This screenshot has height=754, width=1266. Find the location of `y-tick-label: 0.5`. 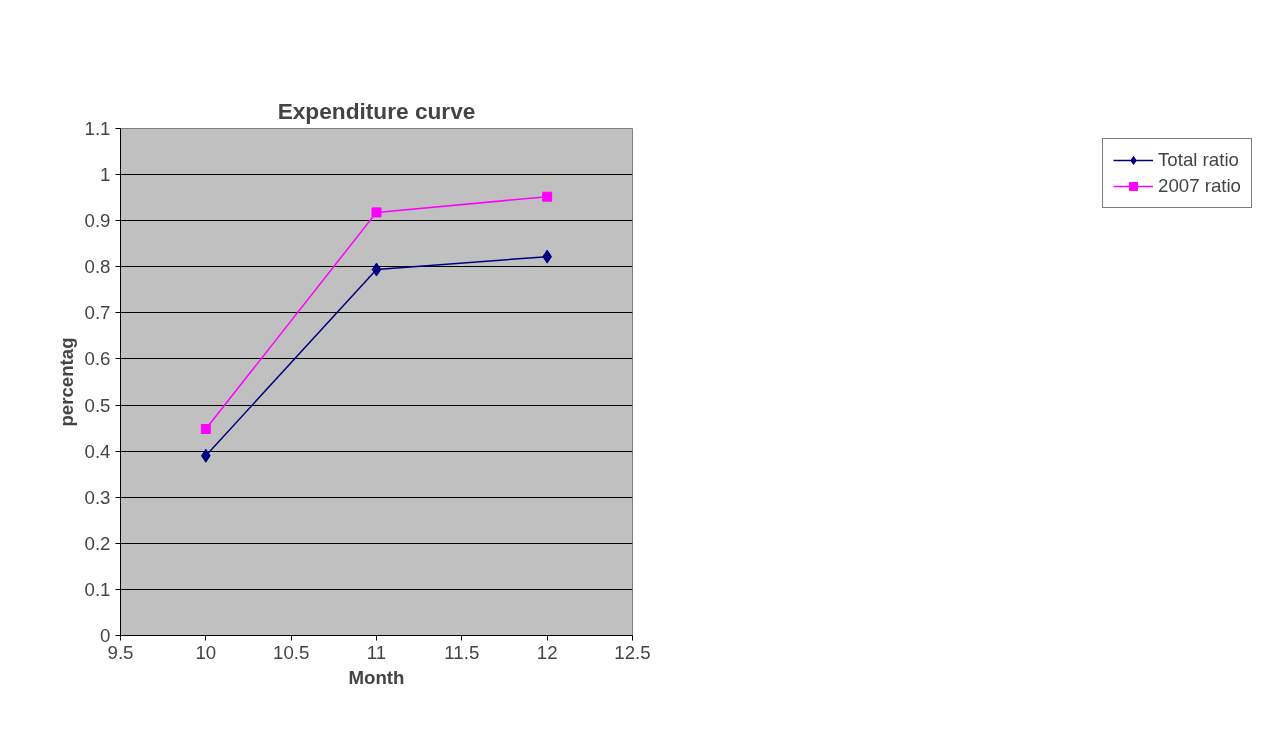

y-tick-label: 0.5 is located at coordinates (97, 405).